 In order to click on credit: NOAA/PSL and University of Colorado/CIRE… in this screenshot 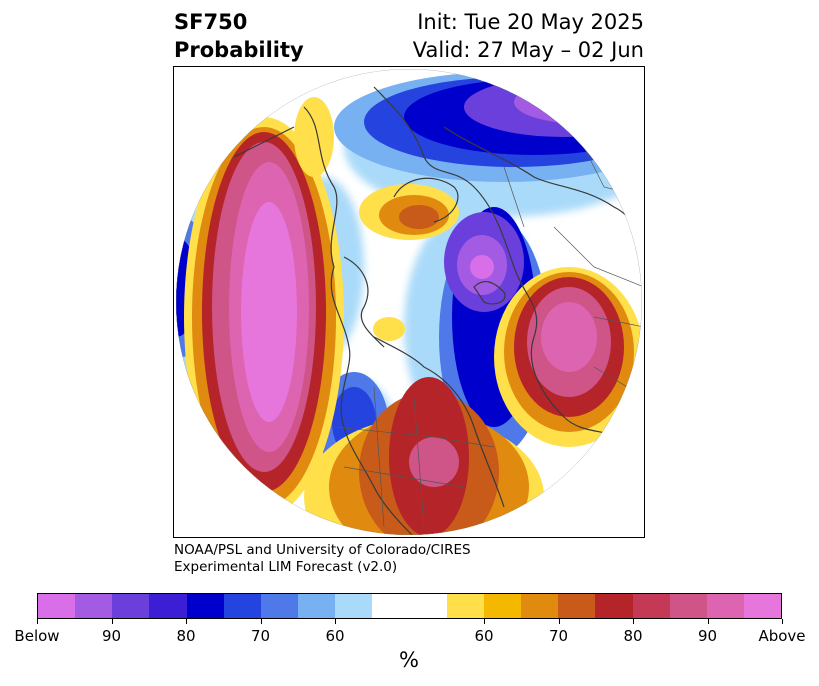, I will do `click(322, 559)`.